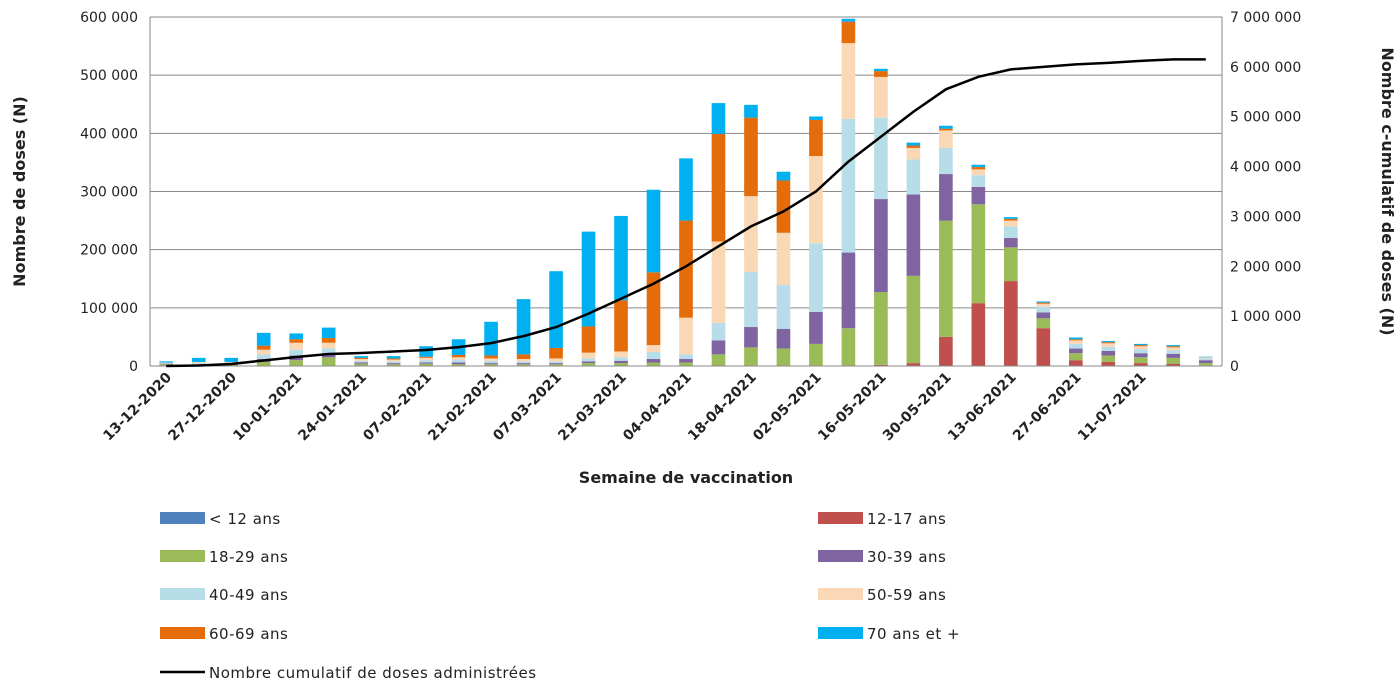  What do you see at coordinates (248, 557) in the screenshot?
I see `legend-label: 18-29 ans` at bounding box center [248, 557].